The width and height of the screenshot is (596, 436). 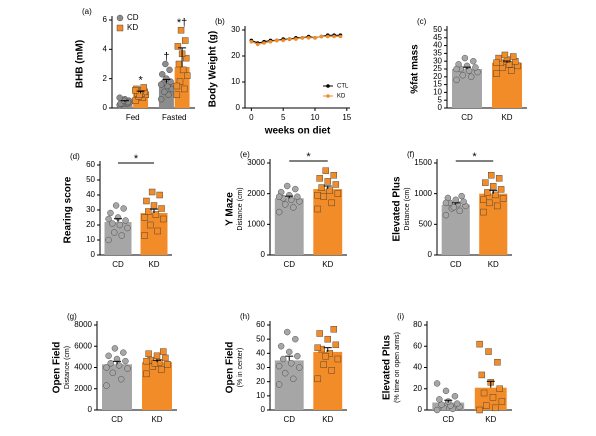 What do you see at coordinates (437, 68) in the screenshot?
I see `y-tick-label: 25` at bounding box center [437, 68].